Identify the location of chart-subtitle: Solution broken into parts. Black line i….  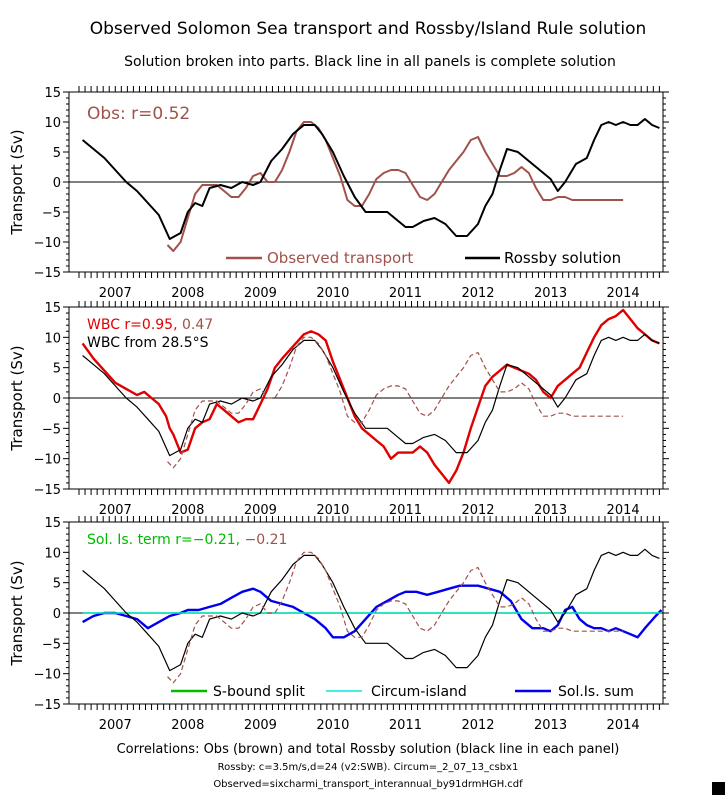
(370, 62).